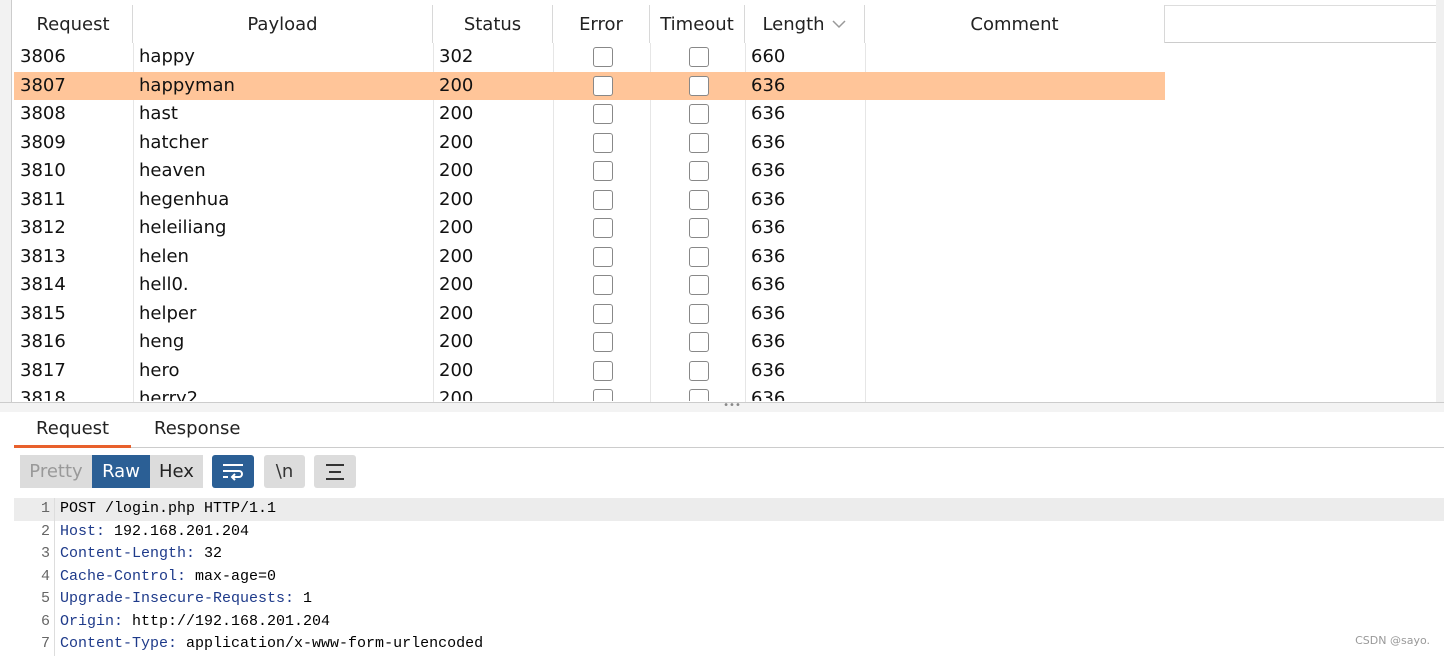 The width and height of the screenshot is (1444, 656). What do you see at coordinates (589, 257) in the screenshot?
I see `table-row: 3813 helen 200 636` at bounding box center [589, 257].